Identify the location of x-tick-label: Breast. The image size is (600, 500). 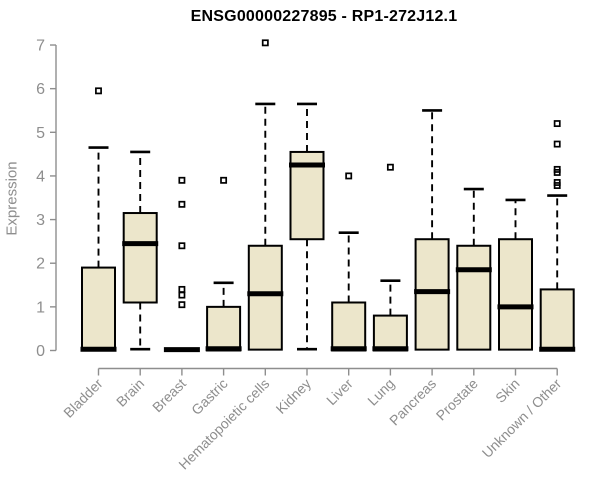
(169, 395).